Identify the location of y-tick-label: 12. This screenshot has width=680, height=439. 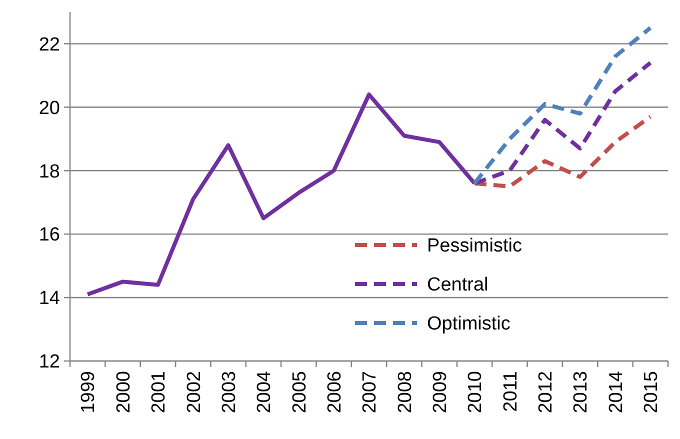
(49, 362).